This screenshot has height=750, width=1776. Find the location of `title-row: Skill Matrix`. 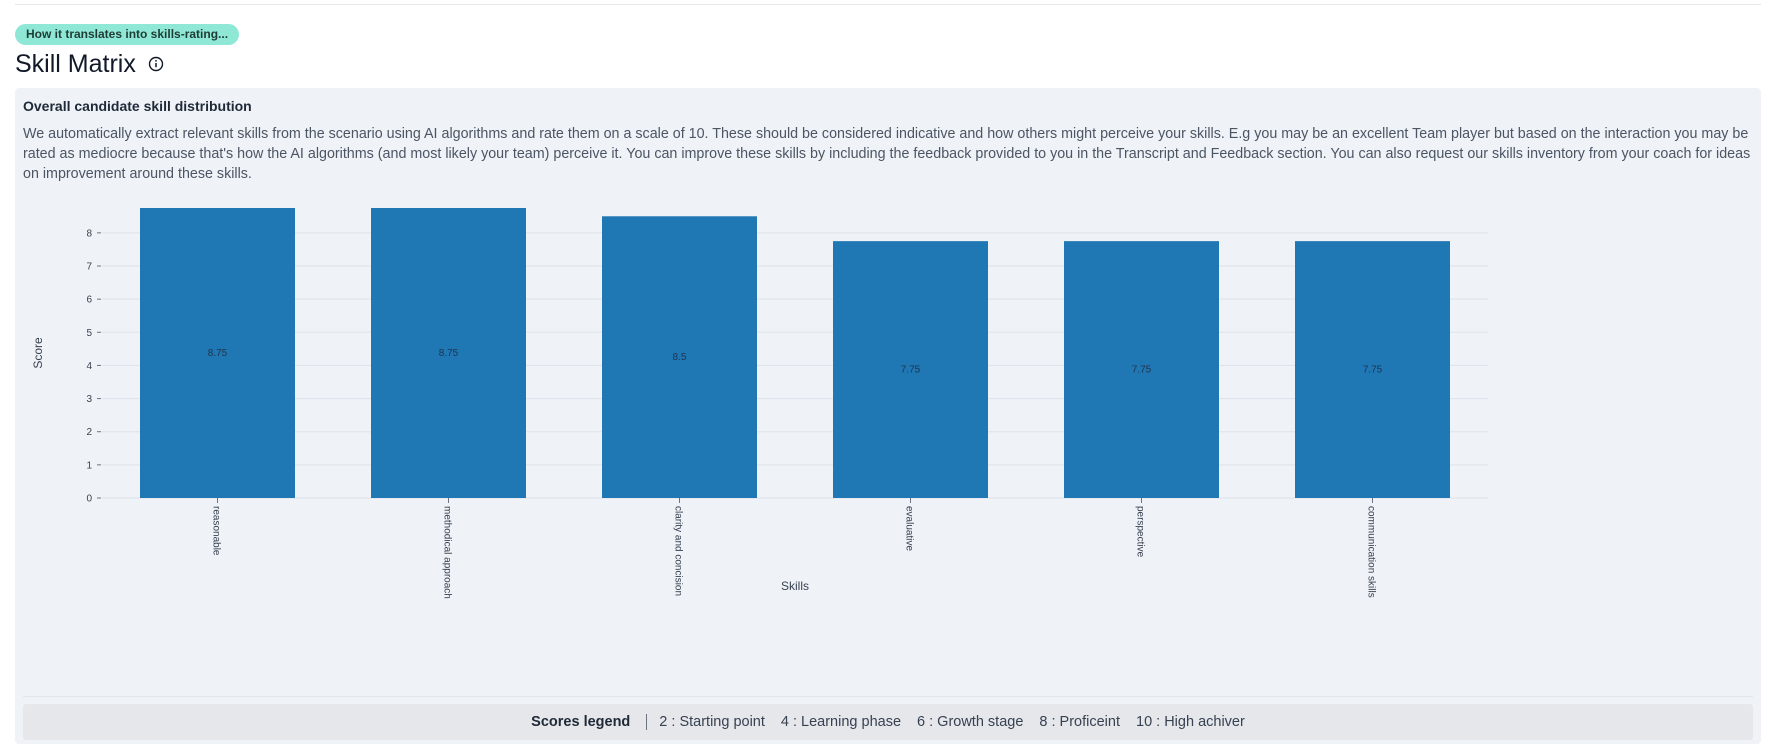

title-row: Skill Matrix is located at coordinates (89, 64).